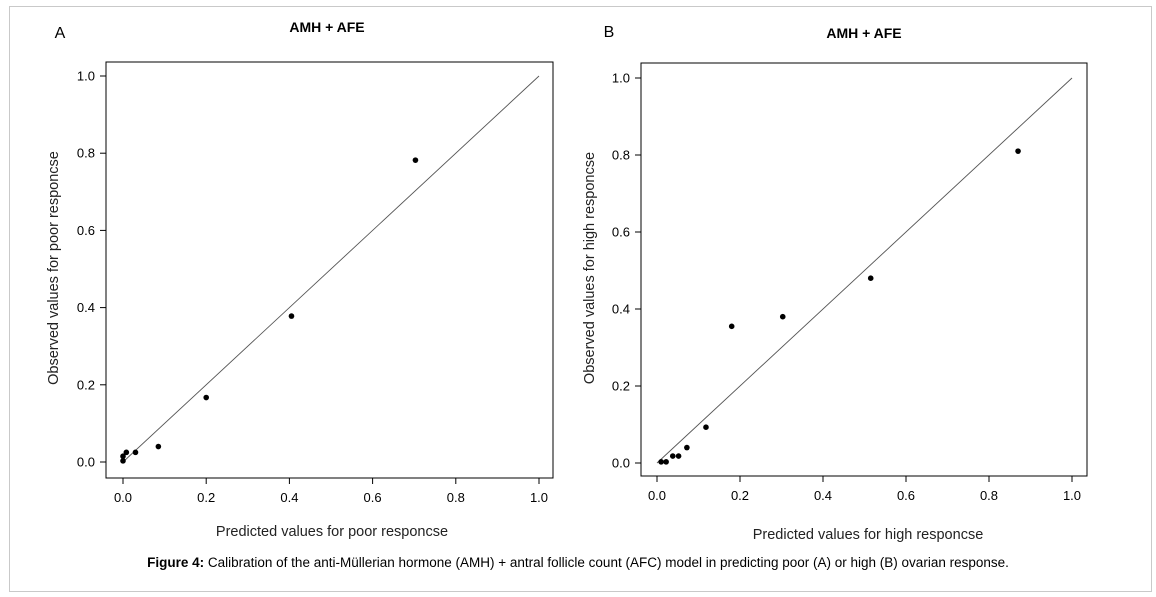 The height and width of the screenshot is (597, 1156). Describe the element at coordinates (176, 562) in the screenshot. I see `caption-label: Figure 4:` at that location.